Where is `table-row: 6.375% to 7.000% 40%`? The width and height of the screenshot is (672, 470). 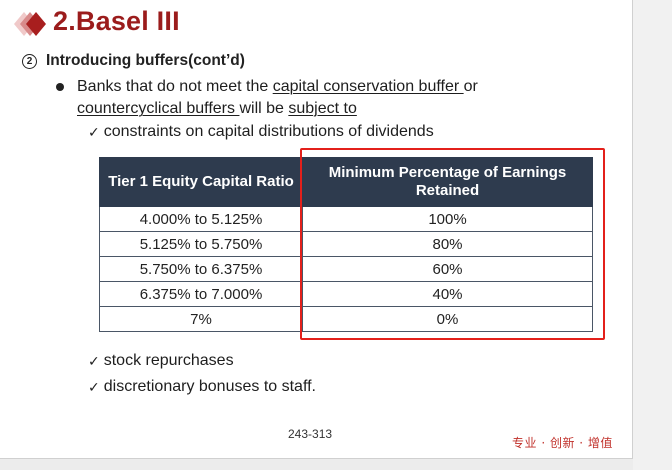 table-row: 6.375% to 7.000% 40% is located at coordinates (346, 294).